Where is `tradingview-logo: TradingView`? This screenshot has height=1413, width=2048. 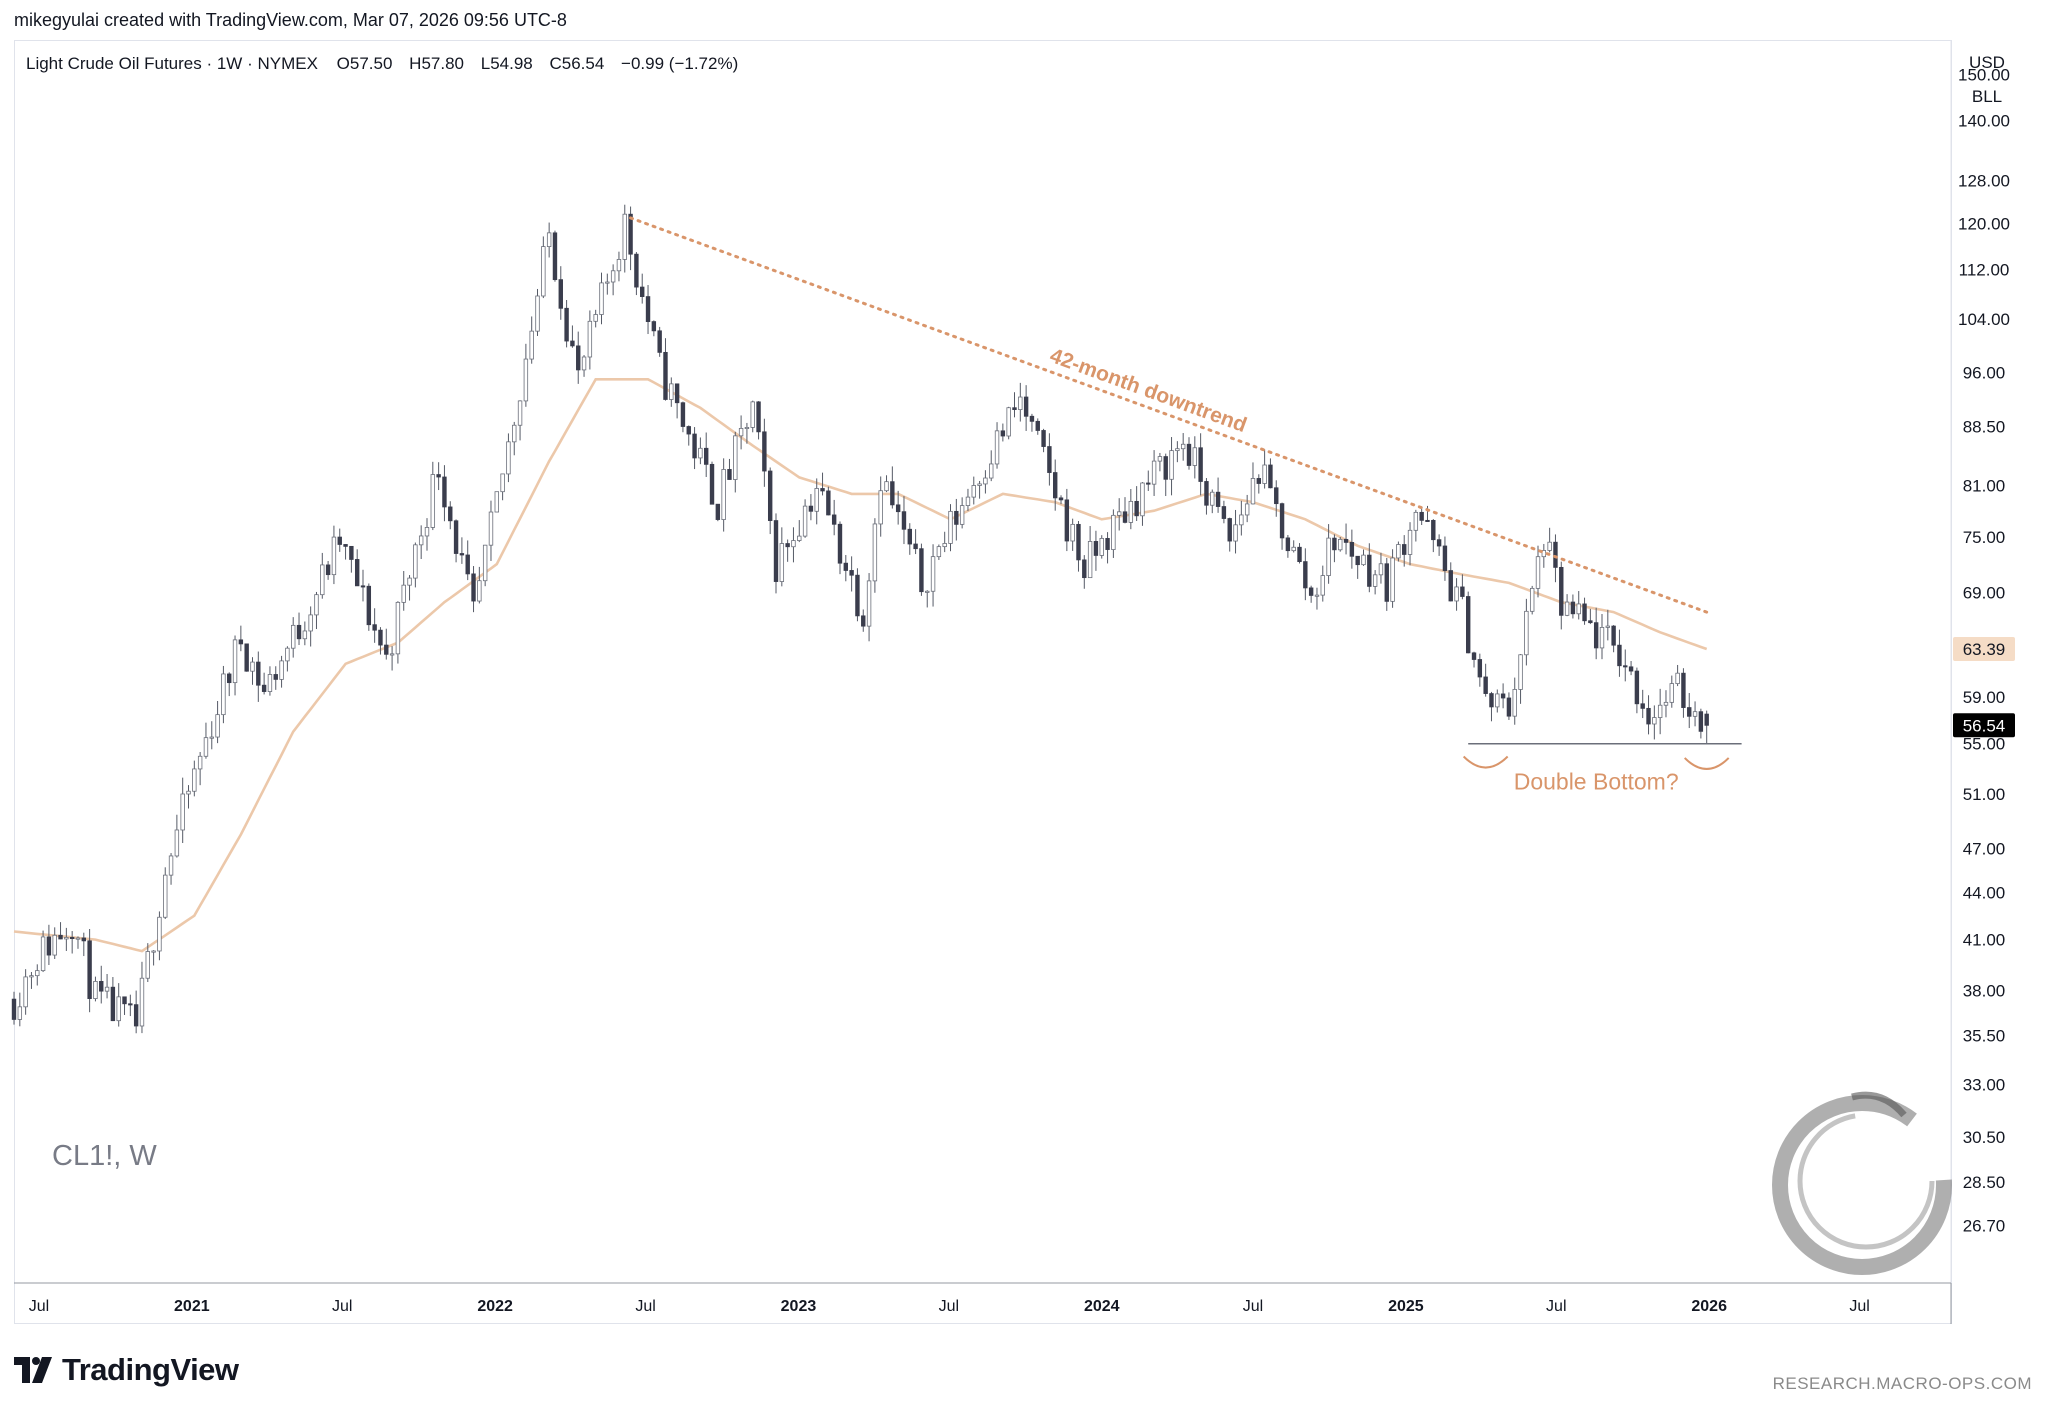 tradingview-logo: TradingView is located at coordinates (126, 1370).